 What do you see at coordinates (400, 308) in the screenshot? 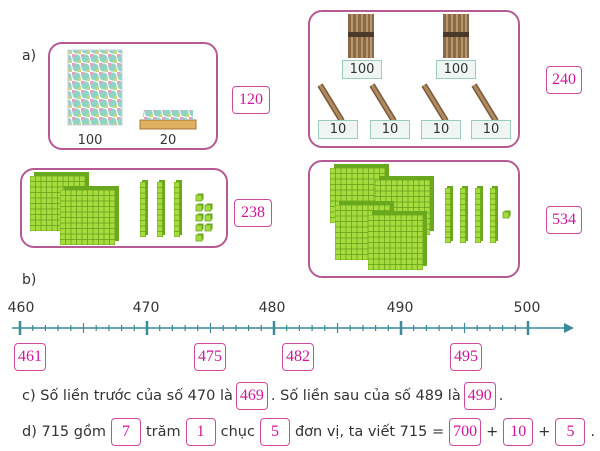
I see `tick-label: 490` at bounding box center [400, 308].